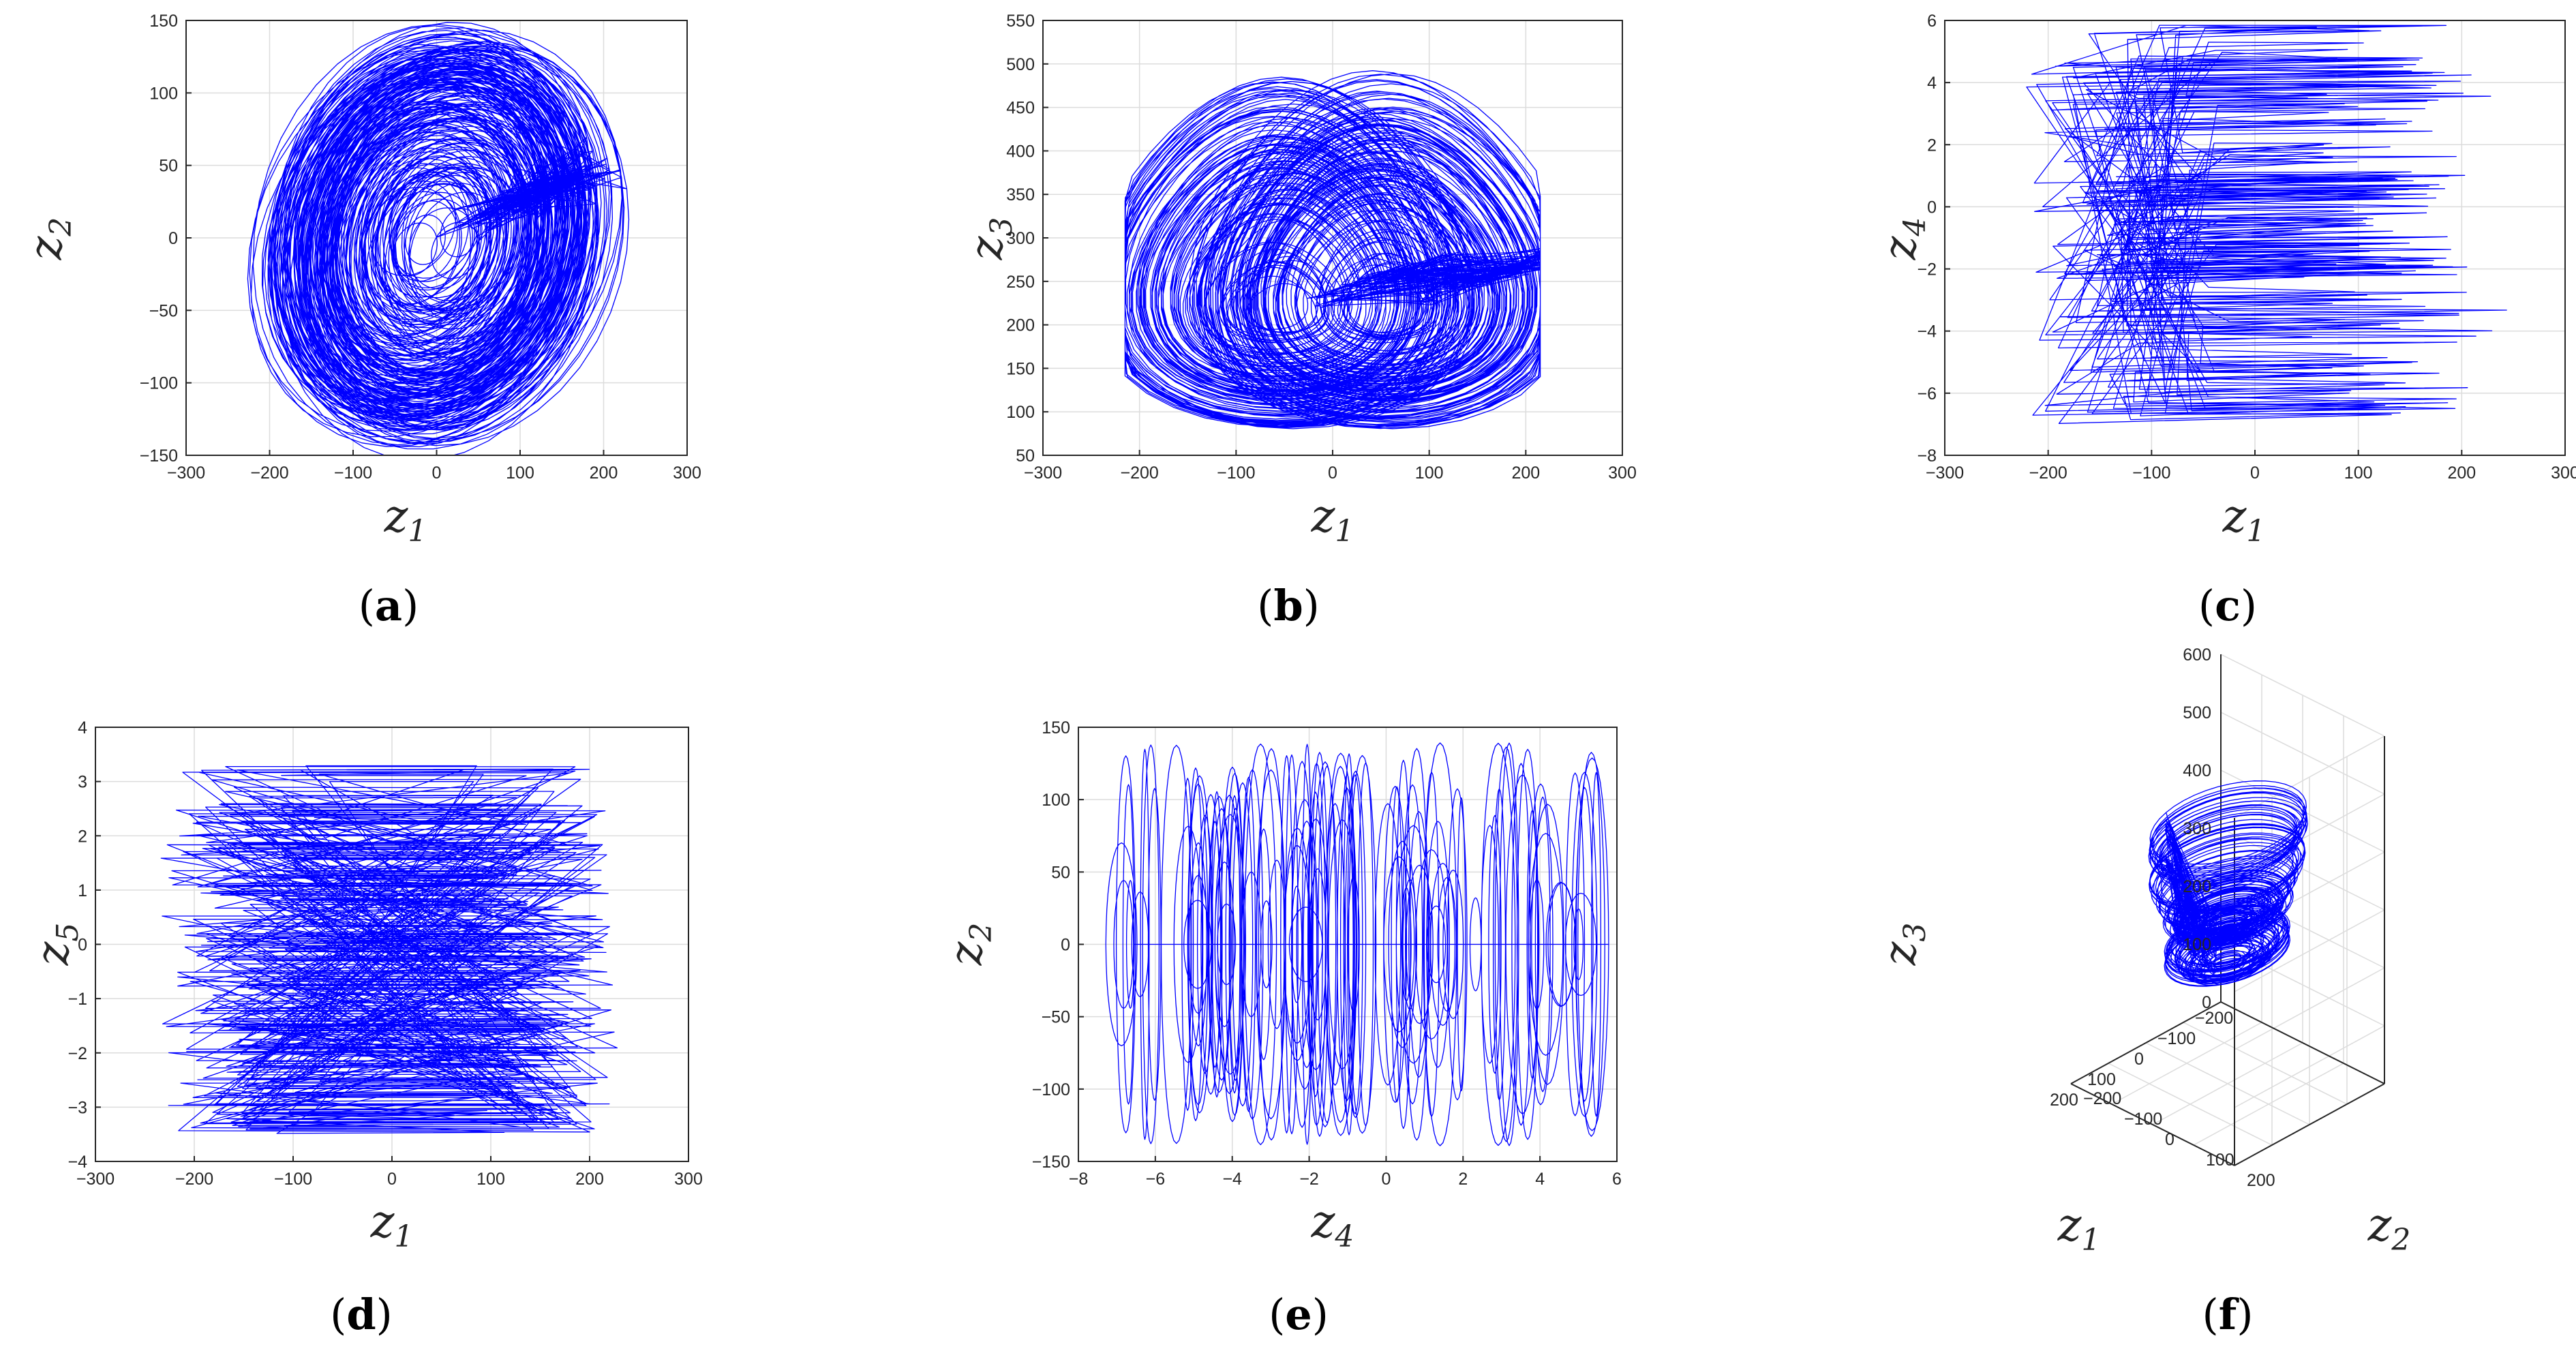  What do you see at coordinates (2249, 605) in the screenshot?
I see `caption-c-close: )` at bounding box center [2249, 605].